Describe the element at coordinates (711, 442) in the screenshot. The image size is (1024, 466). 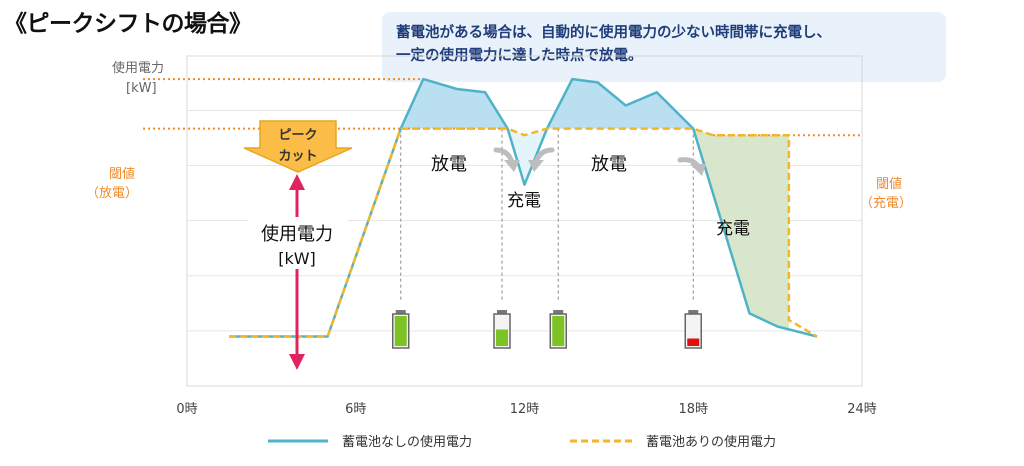
I see `legend-label-with-battery: 蓄電池ありの使用電力` at that location.